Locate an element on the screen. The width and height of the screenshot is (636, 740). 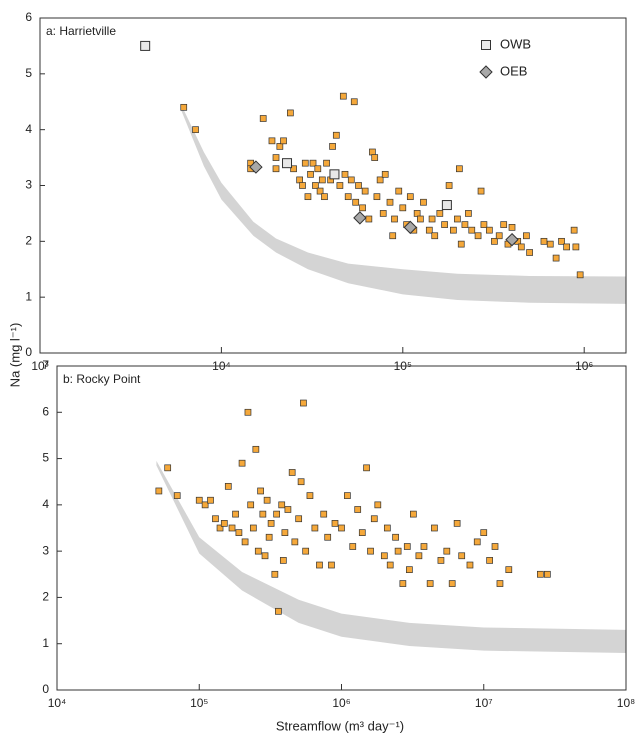
legend-label: OEB is located at coordinates (513, 70).